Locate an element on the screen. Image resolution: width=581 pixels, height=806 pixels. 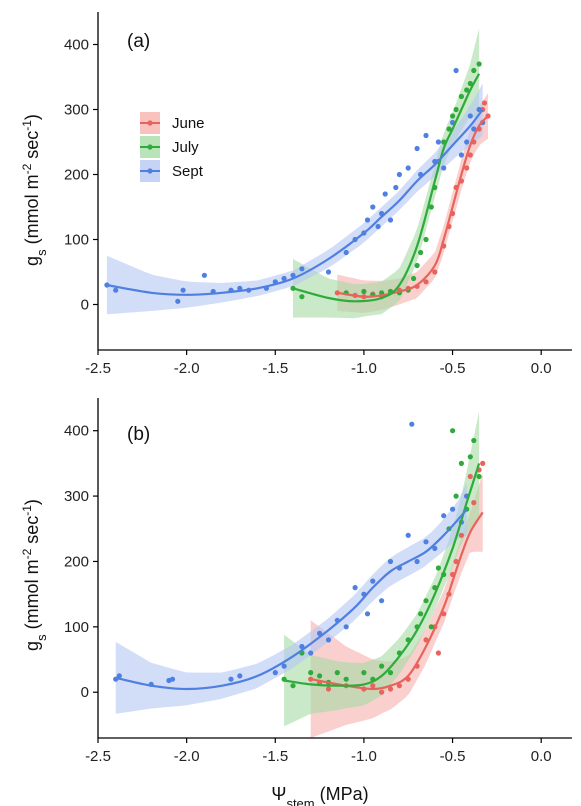
y-tick-label: 200 is located at coordinates (76, 175).